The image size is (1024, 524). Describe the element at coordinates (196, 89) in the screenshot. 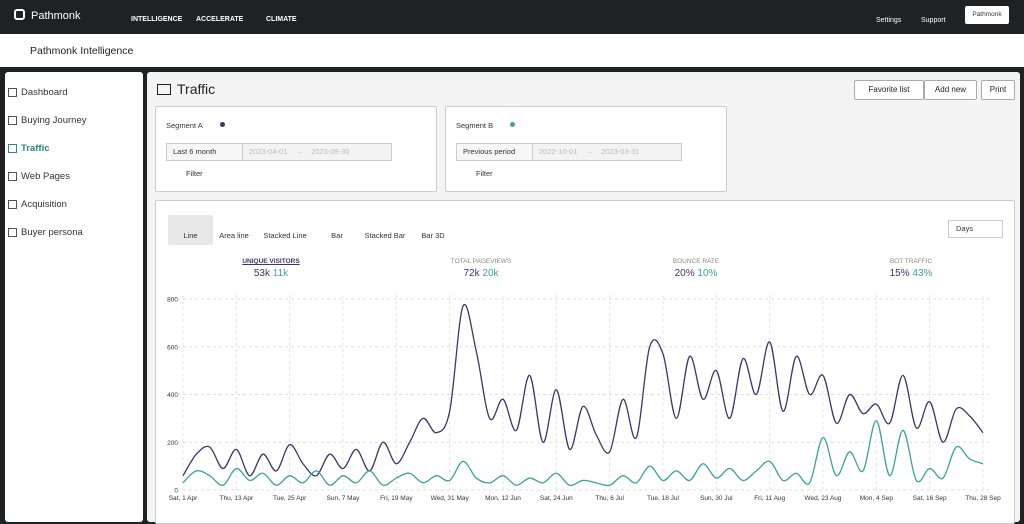

I see `page-title: Traffic` at that location.